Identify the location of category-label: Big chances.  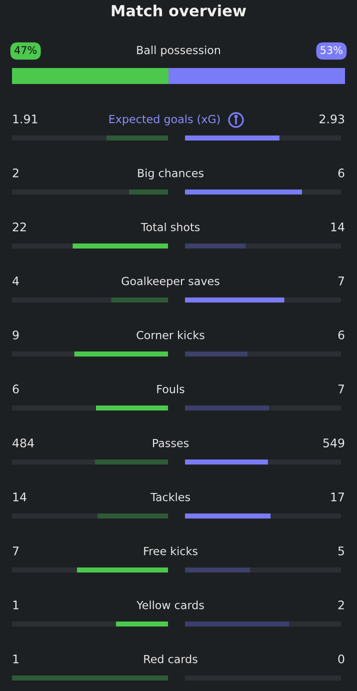
(171, 174).